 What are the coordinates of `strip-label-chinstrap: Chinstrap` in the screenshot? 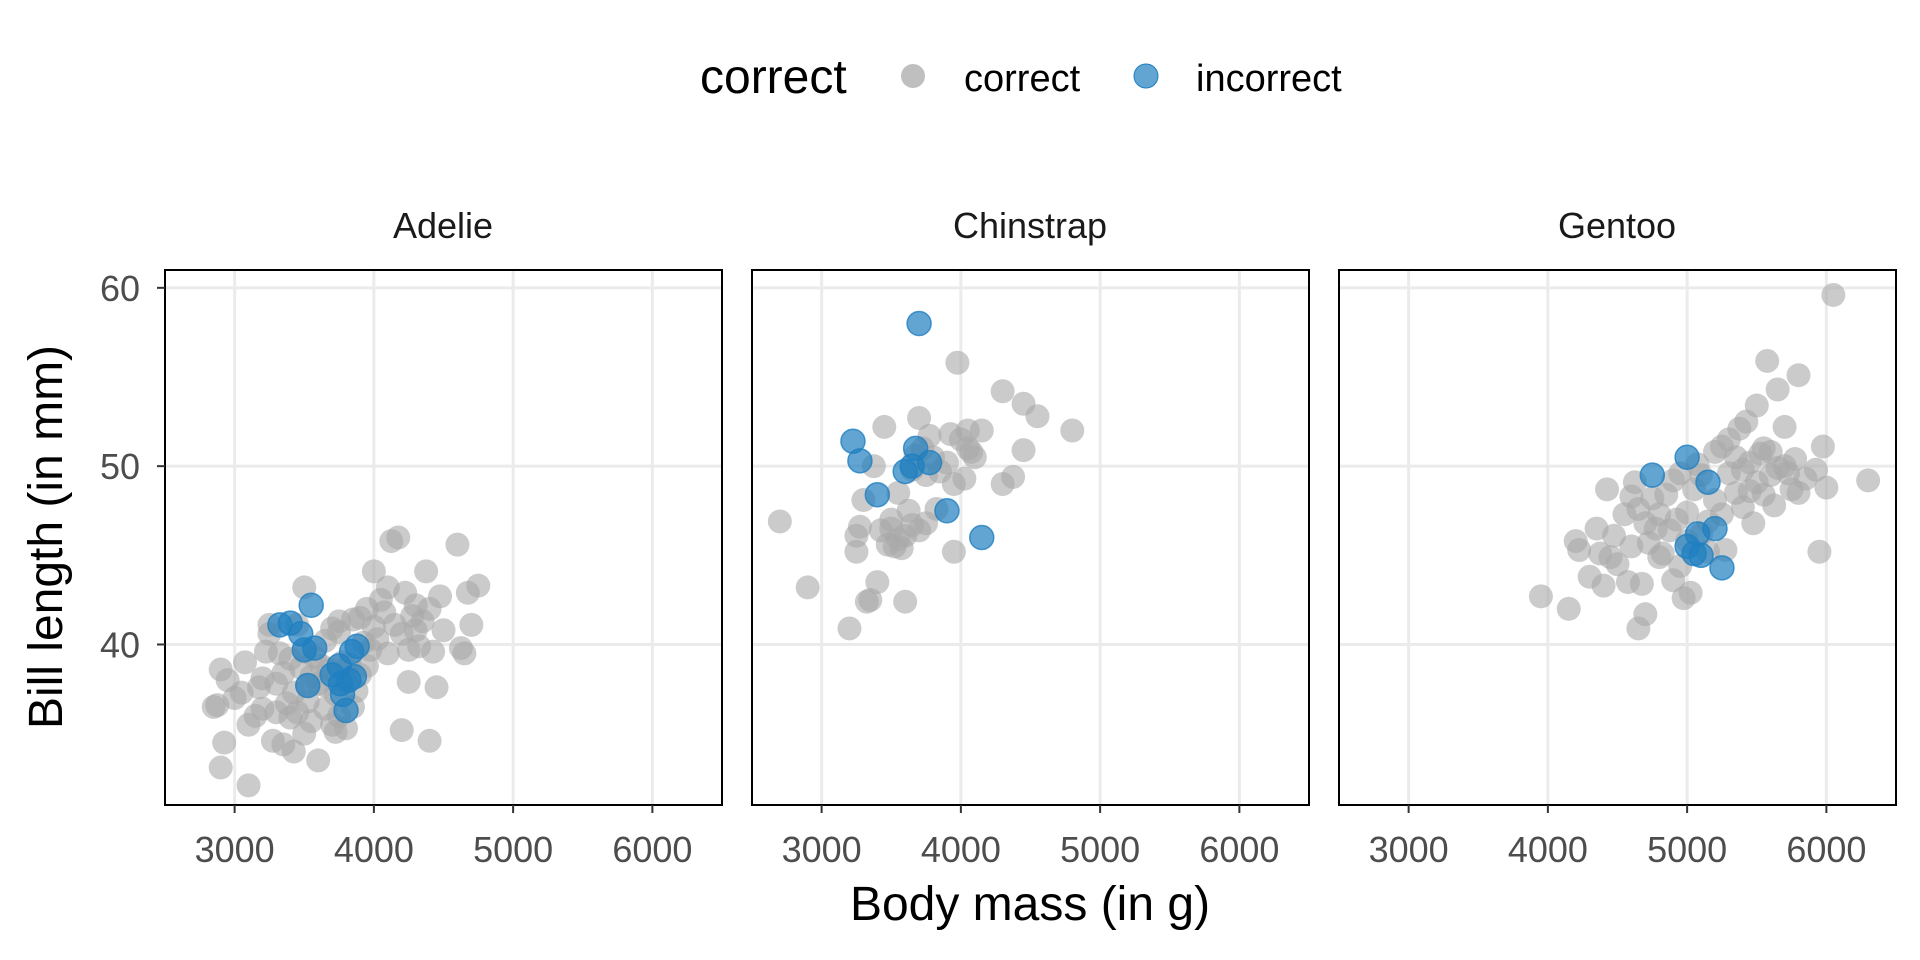 It's located at (1030, 225).